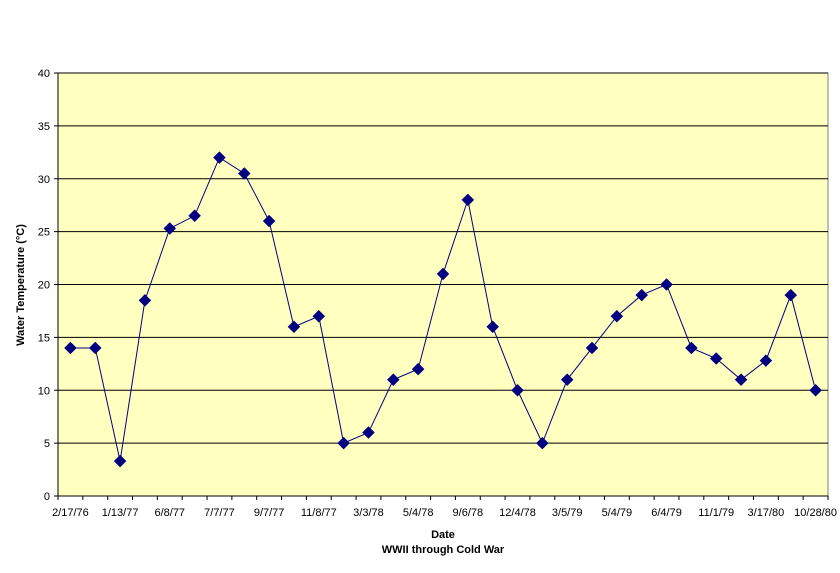  Describe the element at coordinates (517, 513) in the screenshot. I see `x-tick-label: 12/4/78` at that location.